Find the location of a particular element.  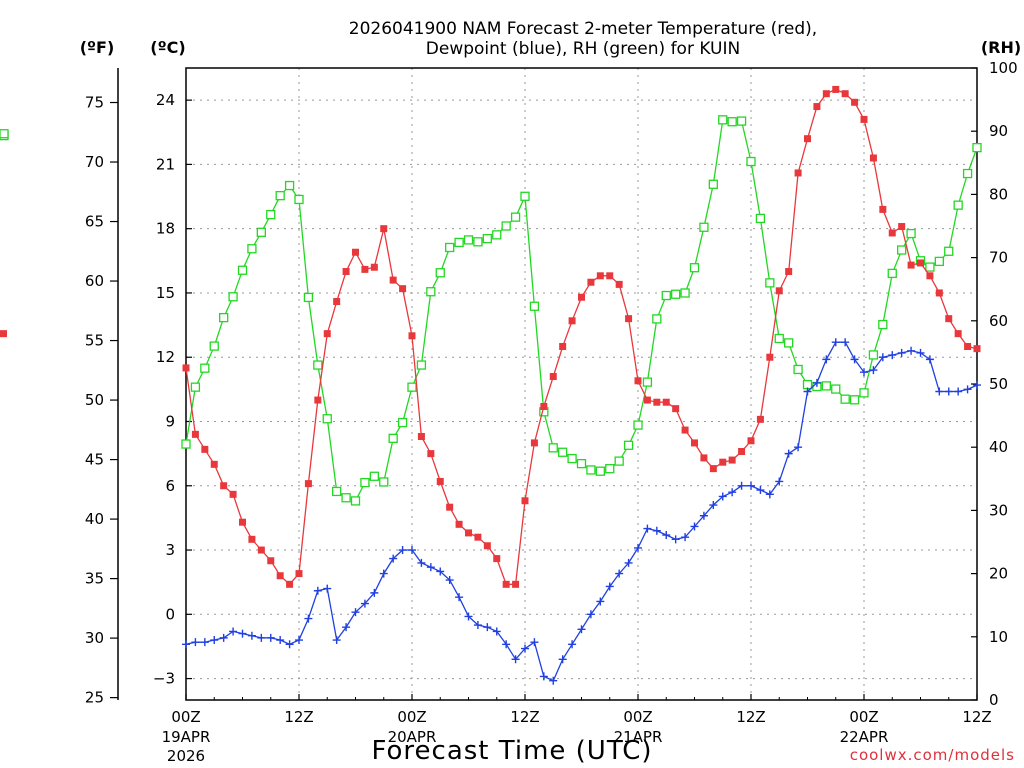

celsius-tick-label: 21 is located at coordinates (165, 164).